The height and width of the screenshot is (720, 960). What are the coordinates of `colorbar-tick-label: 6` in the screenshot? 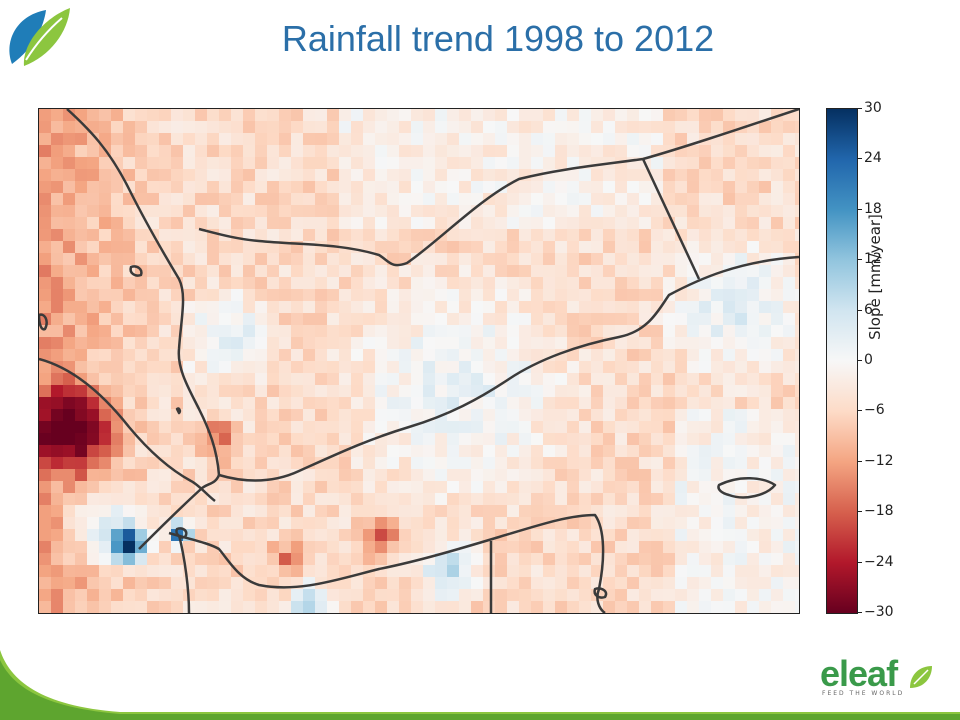 It's located at (868, 309).